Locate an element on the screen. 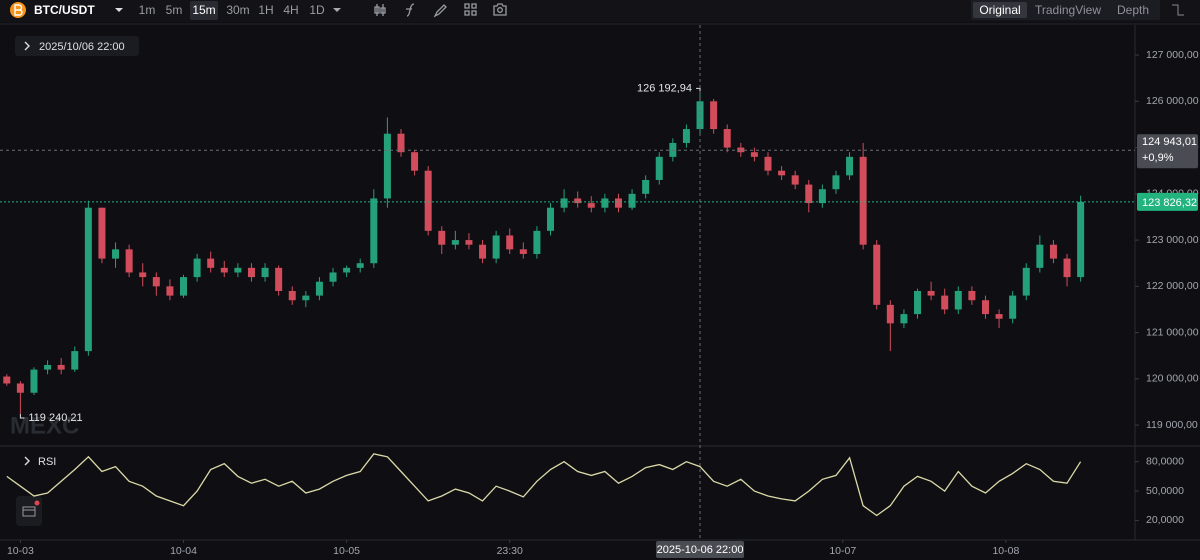  interval-button: 30m is located at coordinates (237, 10).